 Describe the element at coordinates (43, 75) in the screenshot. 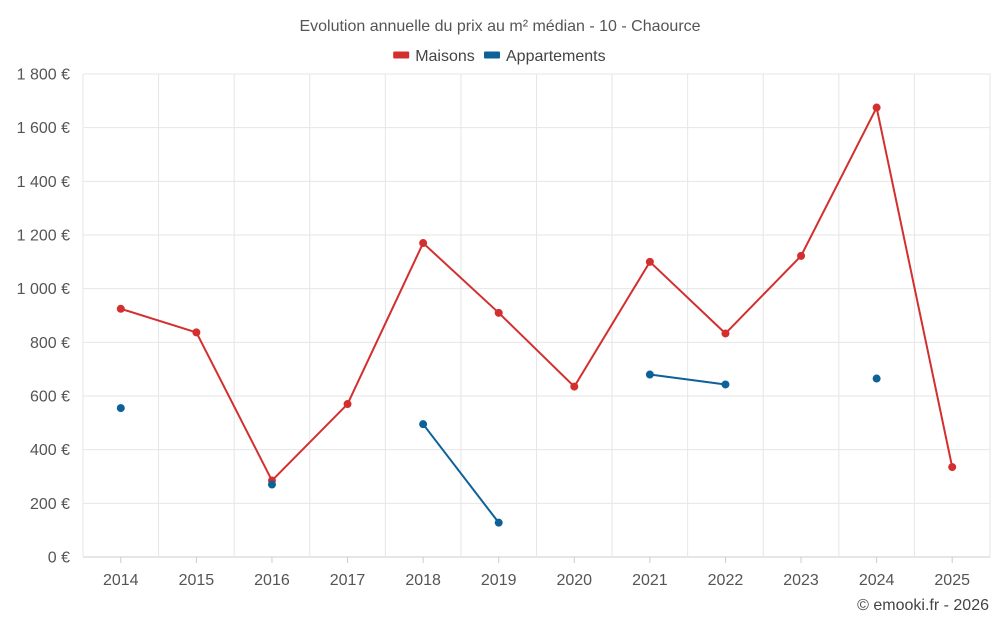

I see `y-tick-label: 1 800 €` at that location.